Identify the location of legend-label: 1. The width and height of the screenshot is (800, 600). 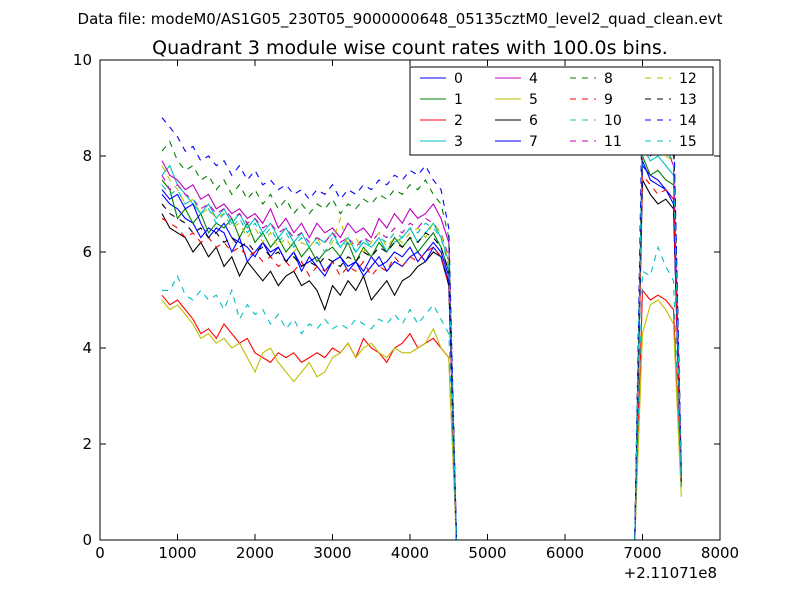
(458, 100).